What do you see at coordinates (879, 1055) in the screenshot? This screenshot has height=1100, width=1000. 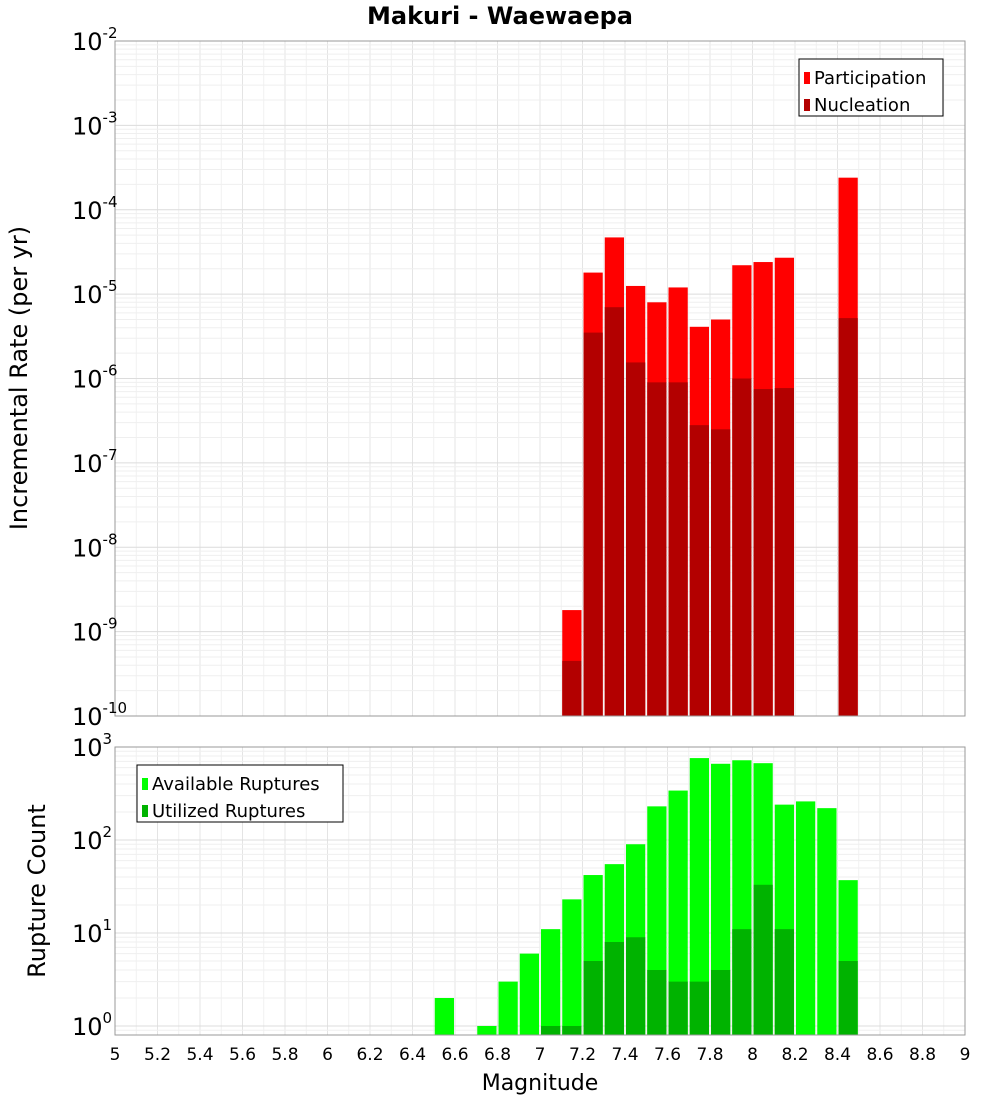 I see `x-tick-label: 8.6` at bounding box center [879, 1055].